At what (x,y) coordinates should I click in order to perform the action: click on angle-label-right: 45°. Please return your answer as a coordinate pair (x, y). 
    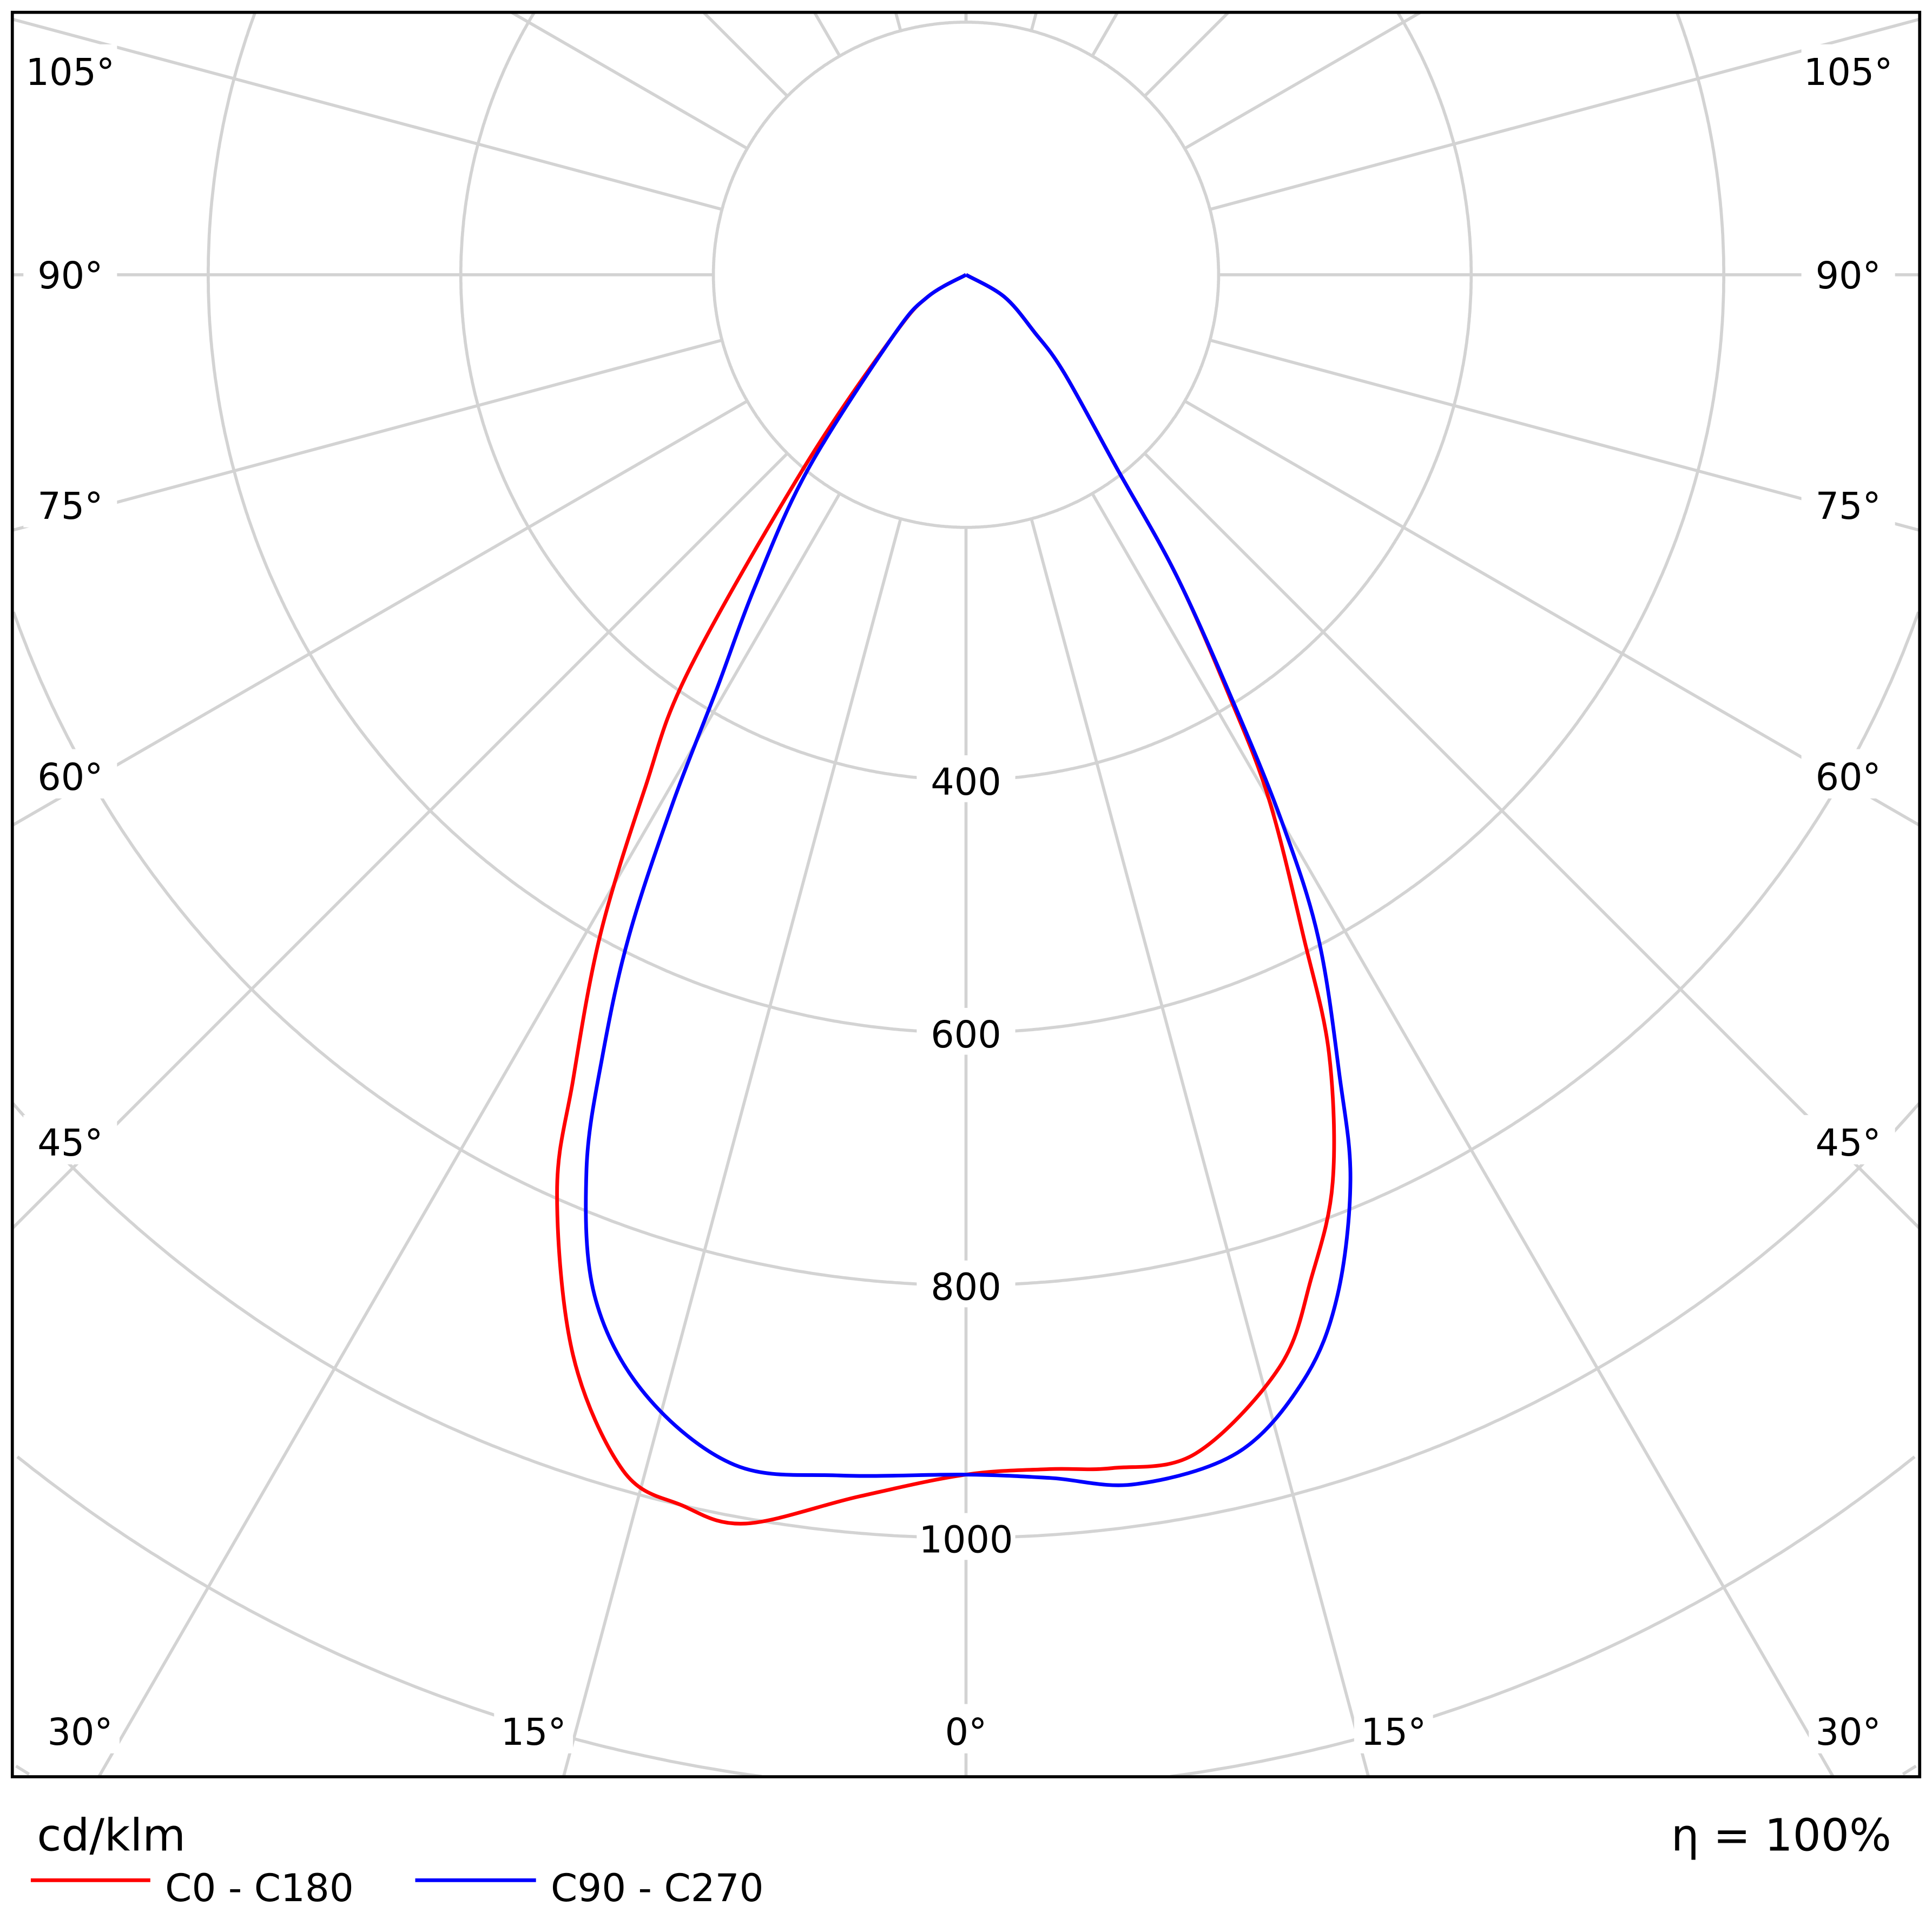
    Looking at the image, I should click on (1848, 1143).